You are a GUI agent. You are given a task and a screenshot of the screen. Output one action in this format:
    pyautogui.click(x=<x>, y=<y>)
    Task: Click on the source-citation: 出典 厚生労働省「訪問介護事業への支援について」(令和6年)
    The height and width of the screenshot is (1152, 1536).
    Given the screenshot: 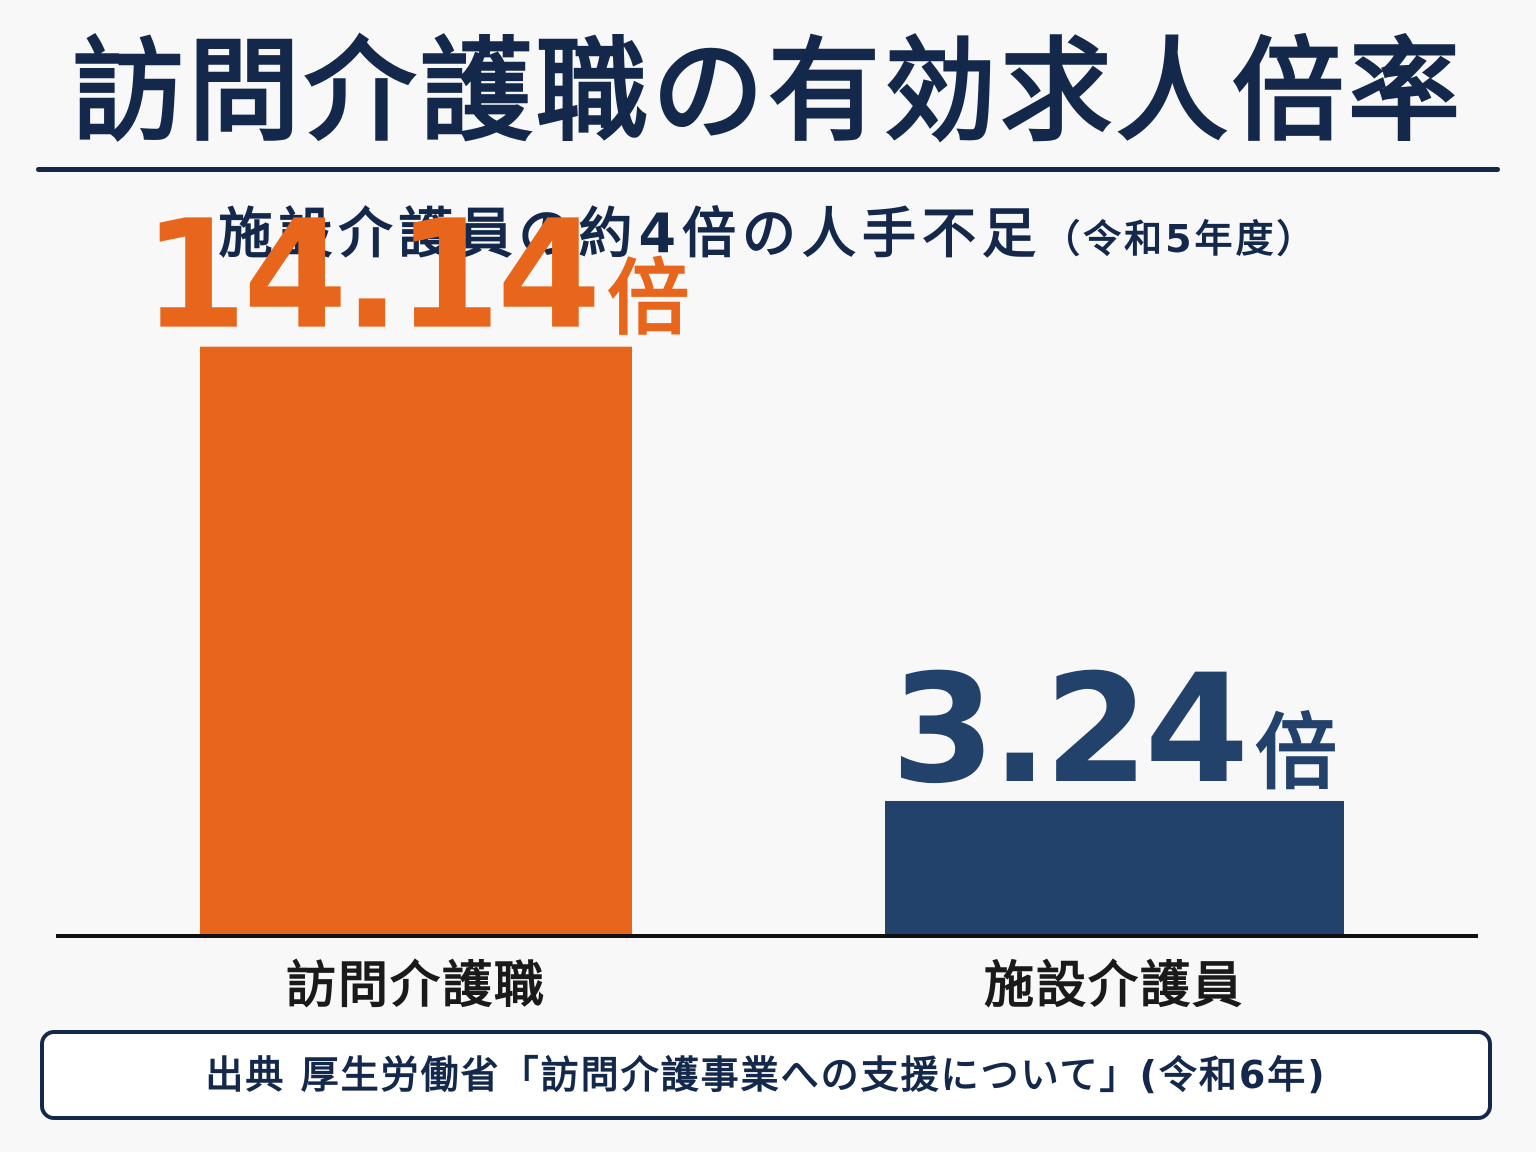 What is the action you would take?
    pyautogui.click(x=766, y=1075)
    